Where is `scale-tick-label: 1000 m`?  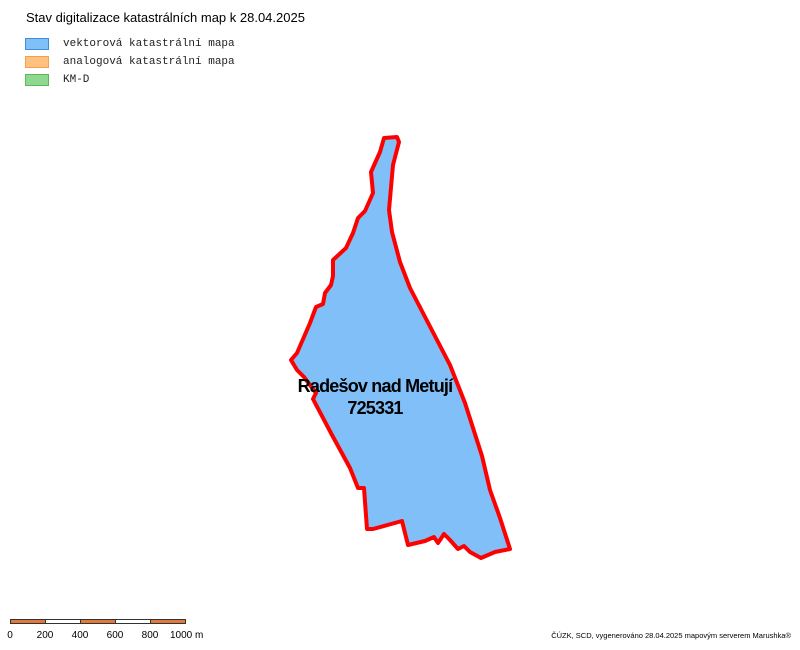 scale-tick-label: 1000 m is located at coordinates (187, 635).